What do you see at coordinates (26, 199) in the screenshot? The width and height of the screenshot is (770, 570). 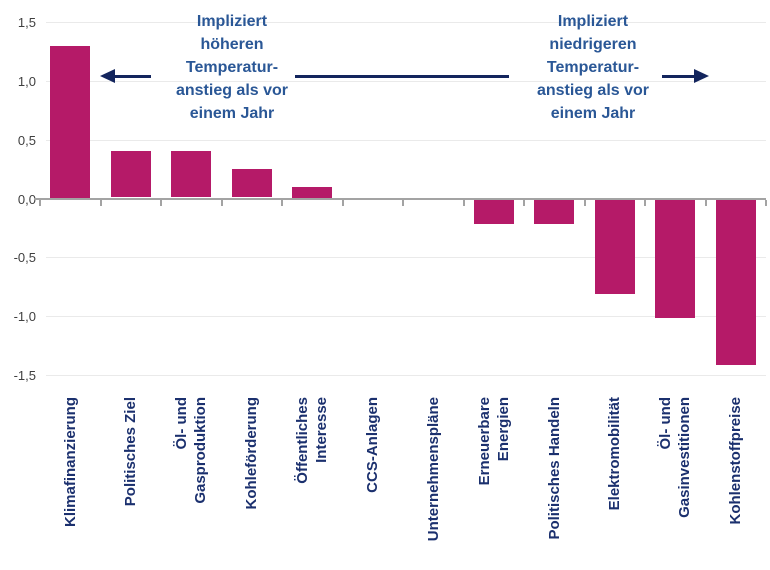 I see `y-tick-label: 0,0` at bounding box center [26, 199].